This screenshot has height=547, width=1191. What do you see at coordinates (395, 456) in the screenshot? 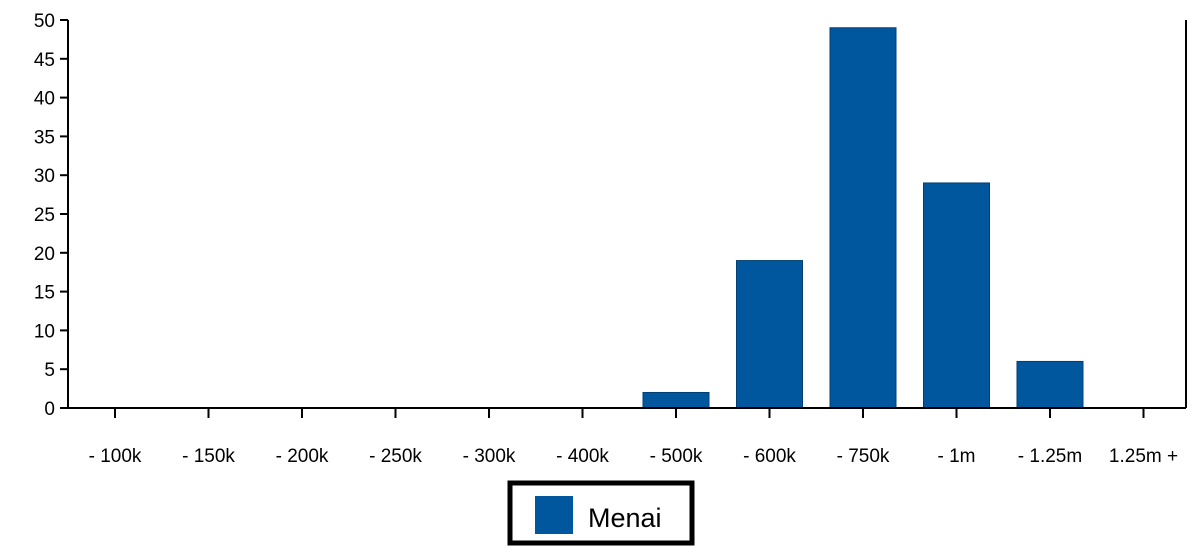
I see `x-tick-label: - 250k` at bounding box center [395, 456].